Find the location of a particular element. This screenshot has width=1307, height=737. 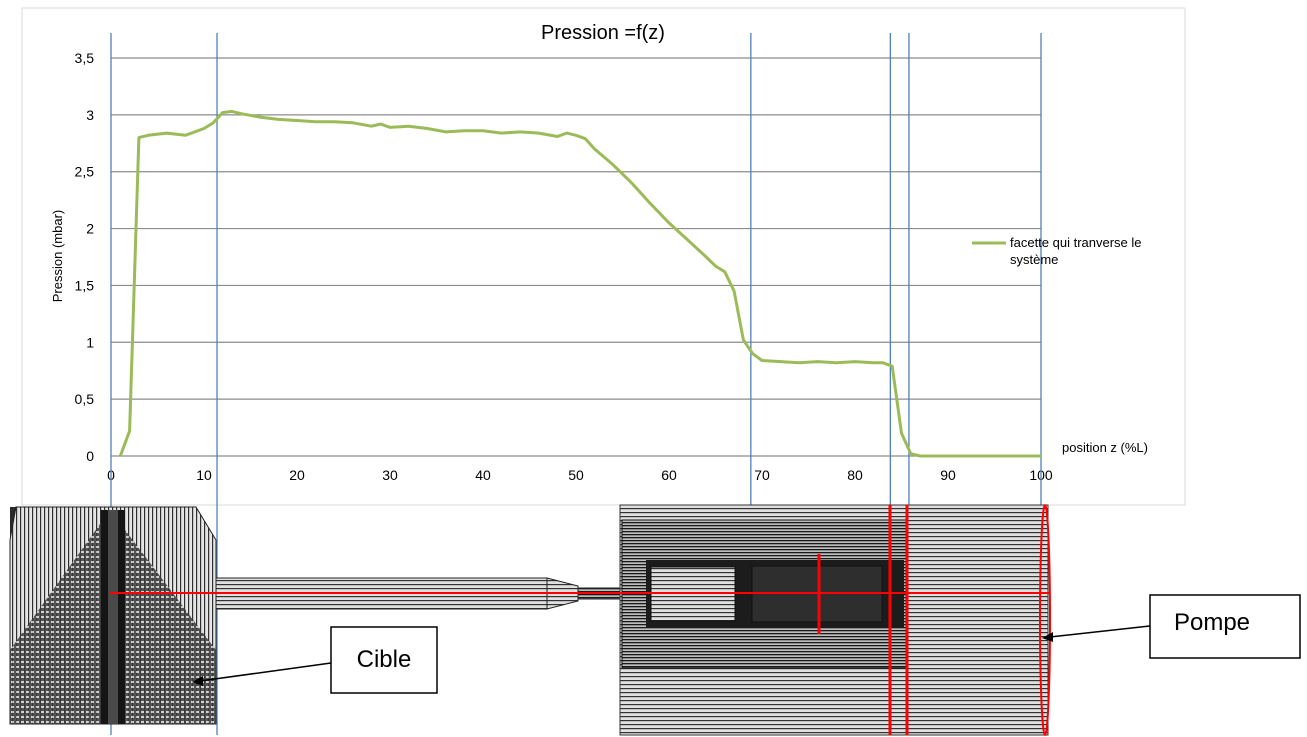

x-tick-label: 40 is located at coordinates (483, 475).